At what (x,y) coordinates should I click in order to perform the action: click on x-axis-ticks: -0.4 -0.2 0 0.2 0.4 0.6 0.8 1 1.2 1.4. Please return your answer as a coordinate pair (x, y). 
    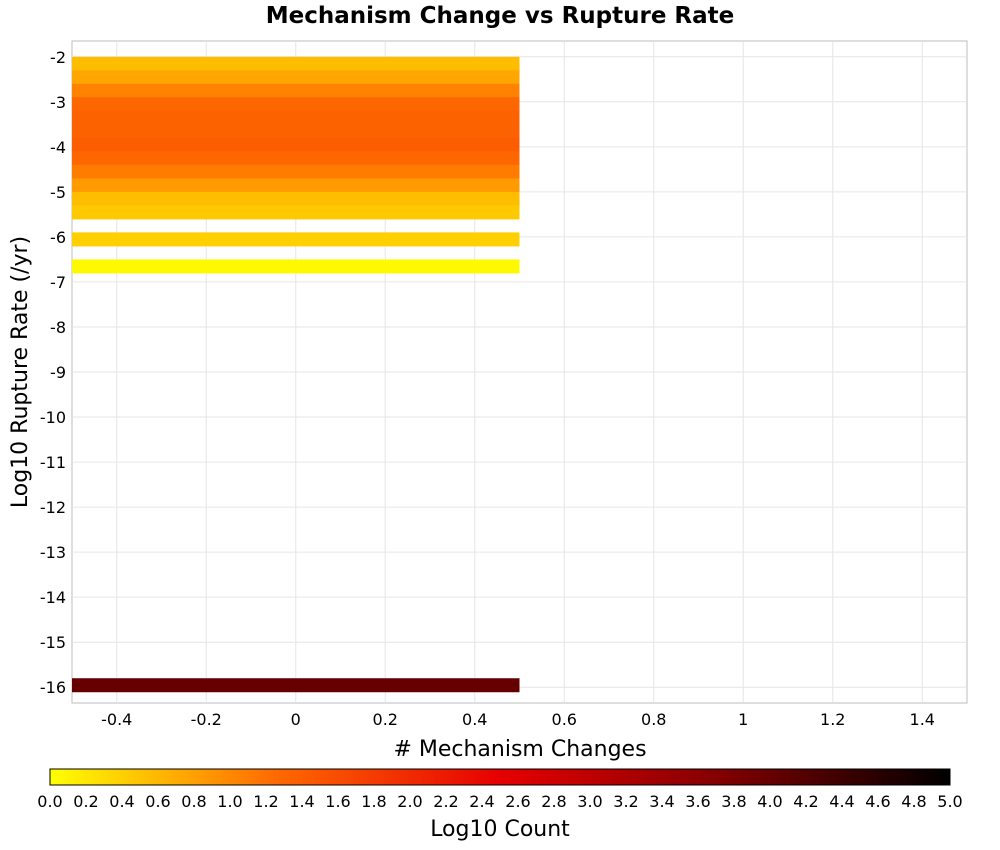
    Looking at the image, I should click on (518, 719).